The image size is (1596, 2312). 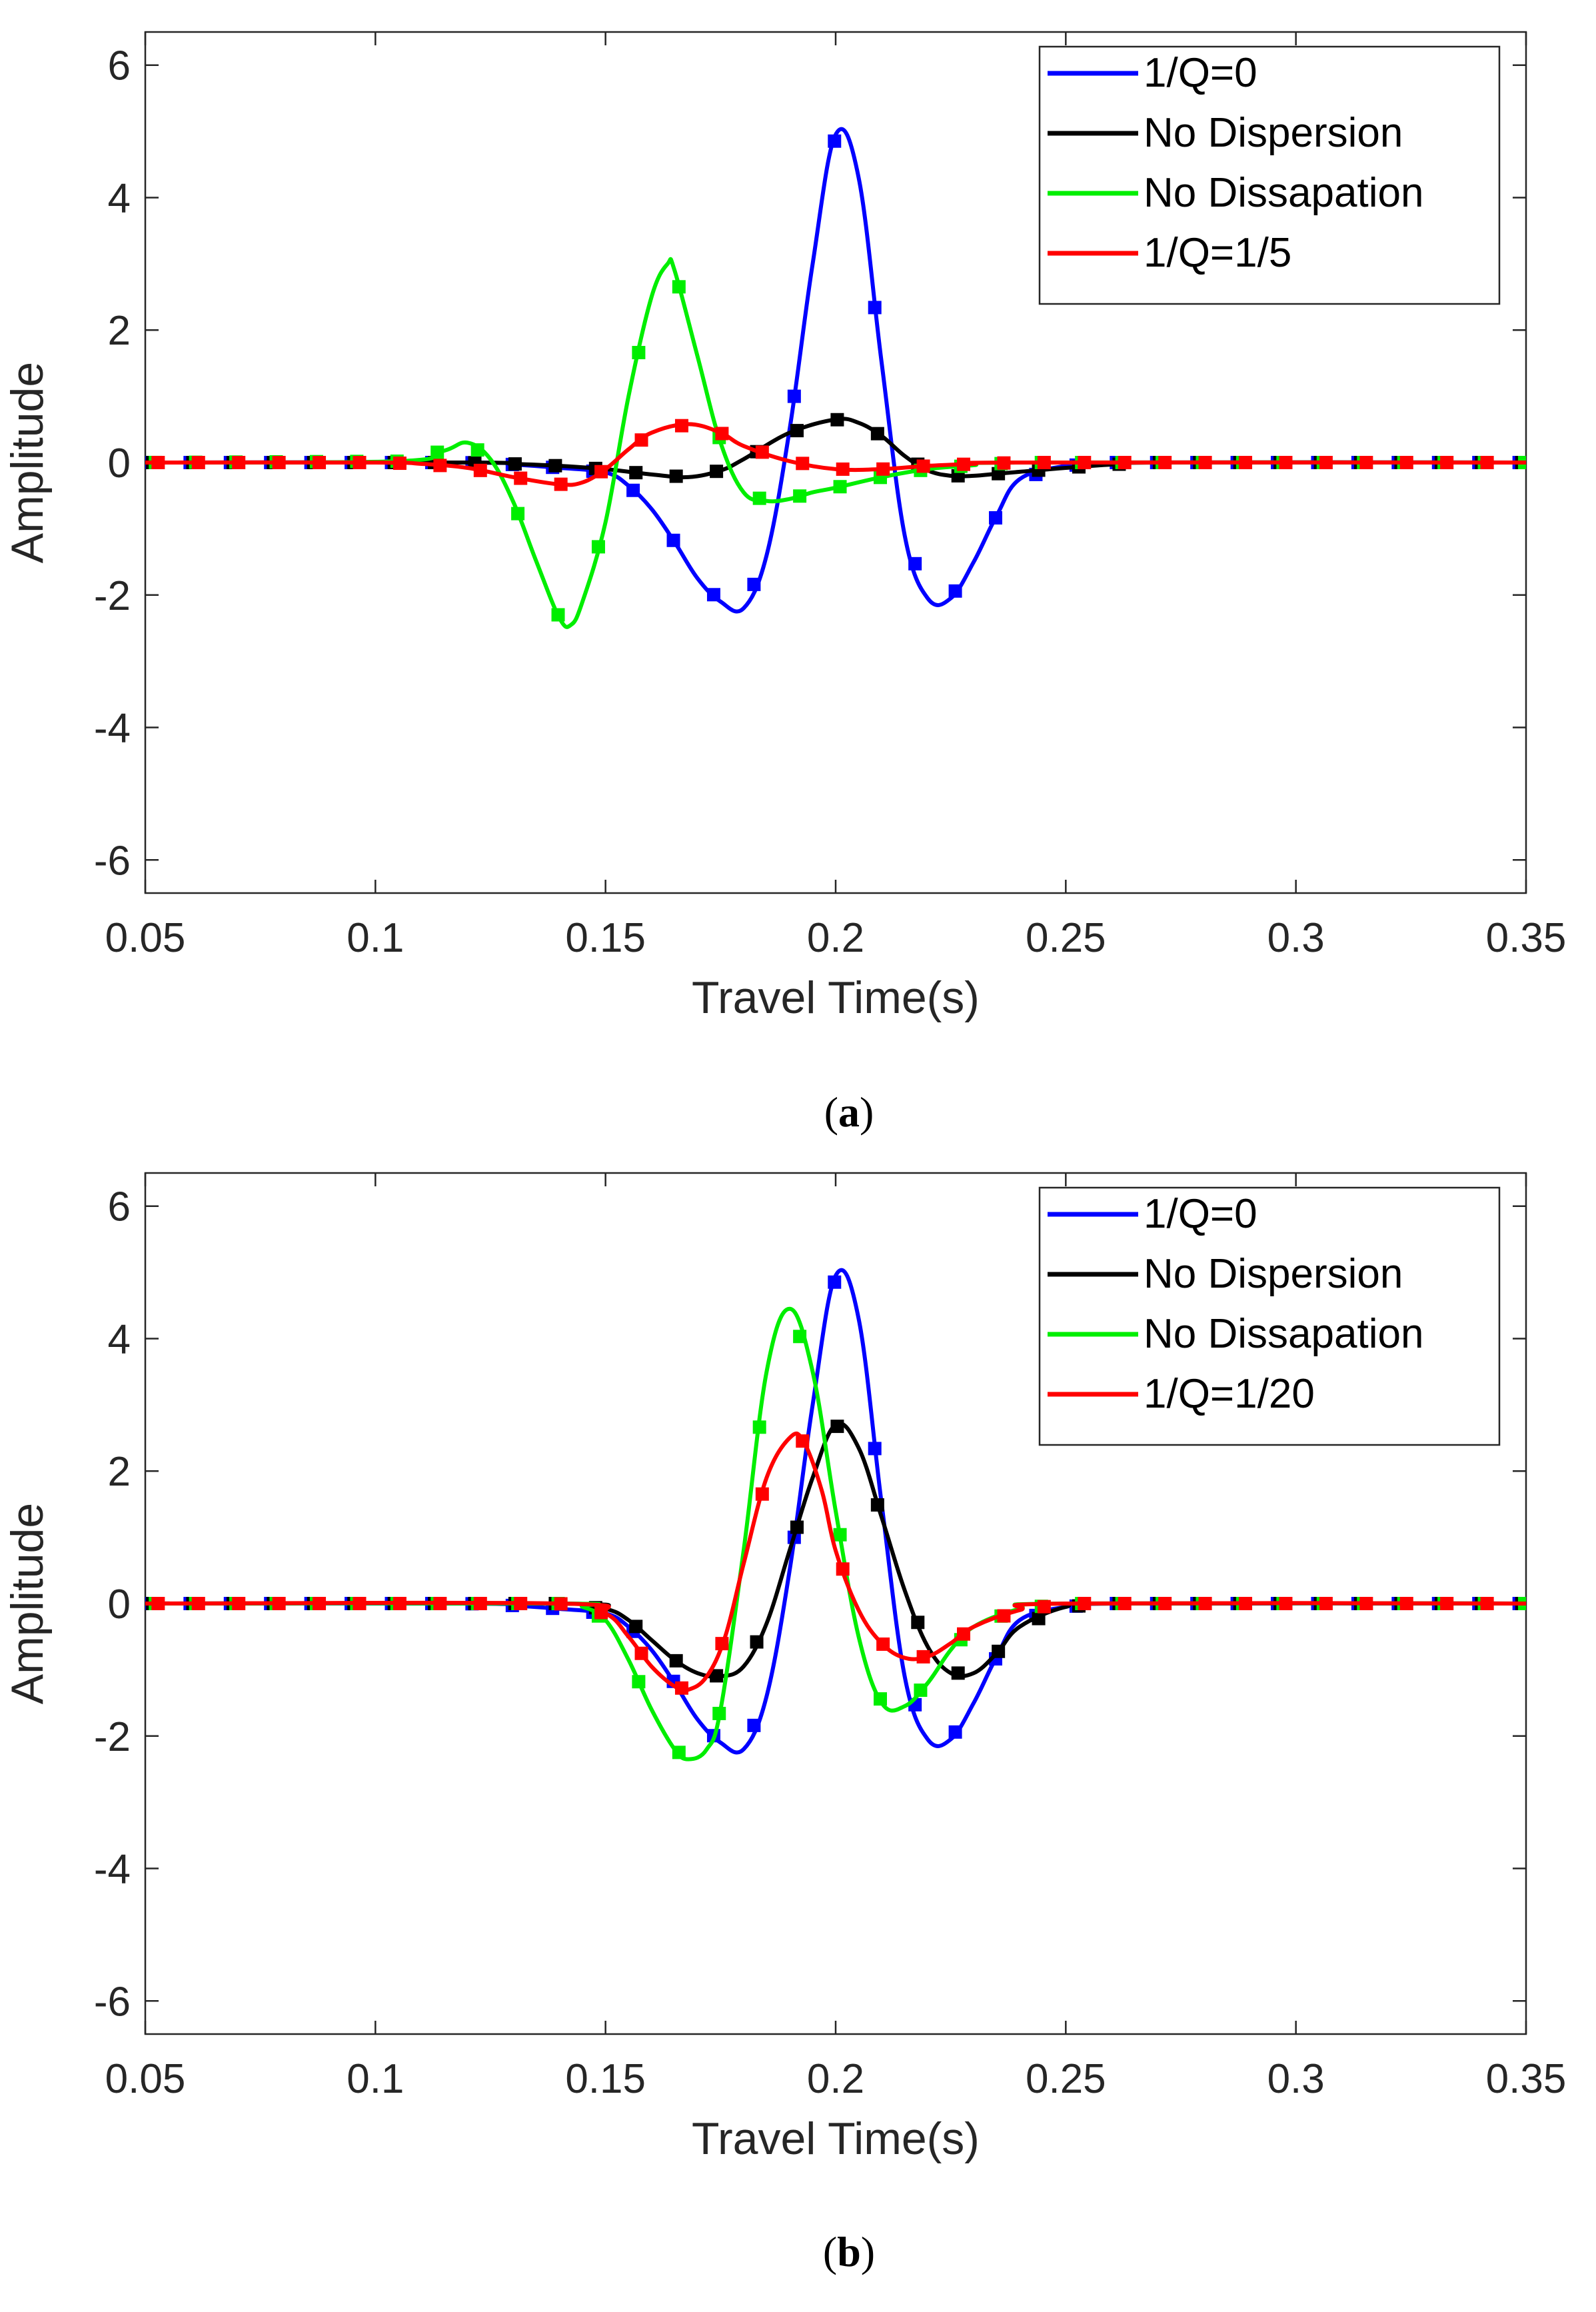 What do you see at coordinates (119, 331) in the screenshot?
I see `y-tick-label: 2` at bounding box center [119, 331].